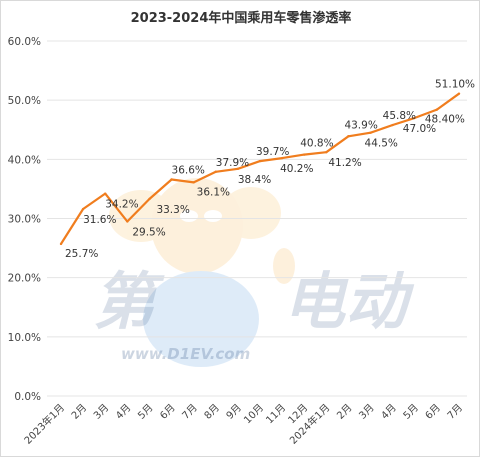 This screenshot has width=480, height=458. Describe the element at coordinates (399, 116) in the screenshot. I see `data-label: 45.8%` at that location.